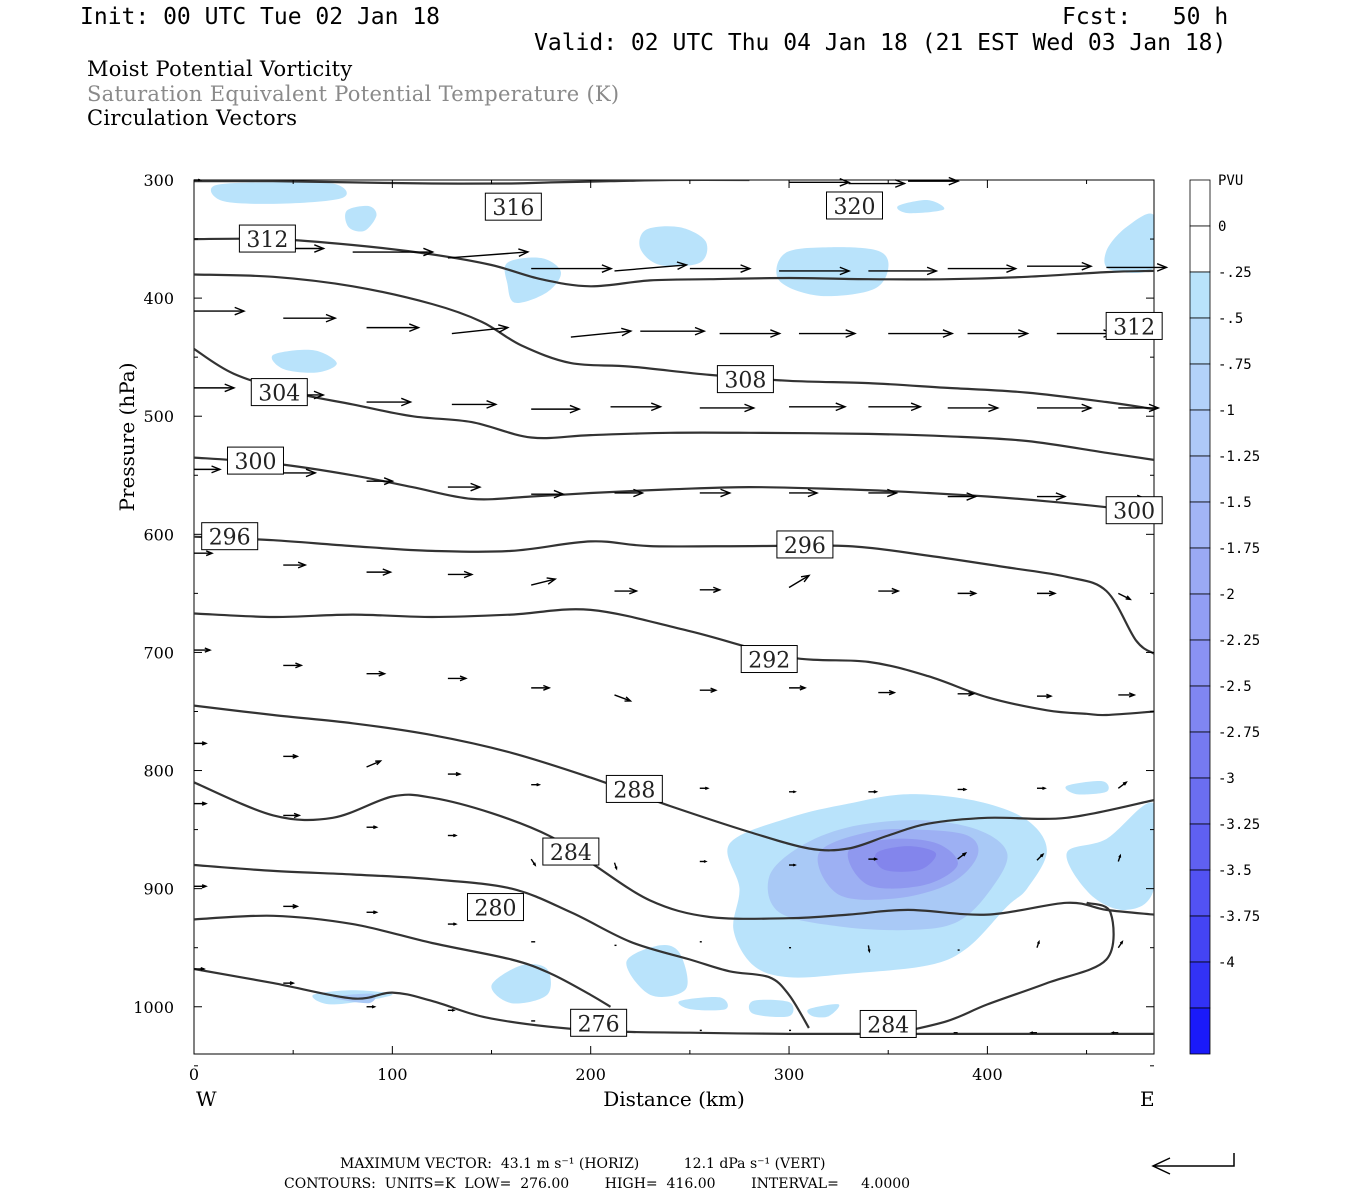  What do you see at coordinates (599, 1024) in the screenshot?
I see `contour-label: 276` at bounding box center [599, 1024].